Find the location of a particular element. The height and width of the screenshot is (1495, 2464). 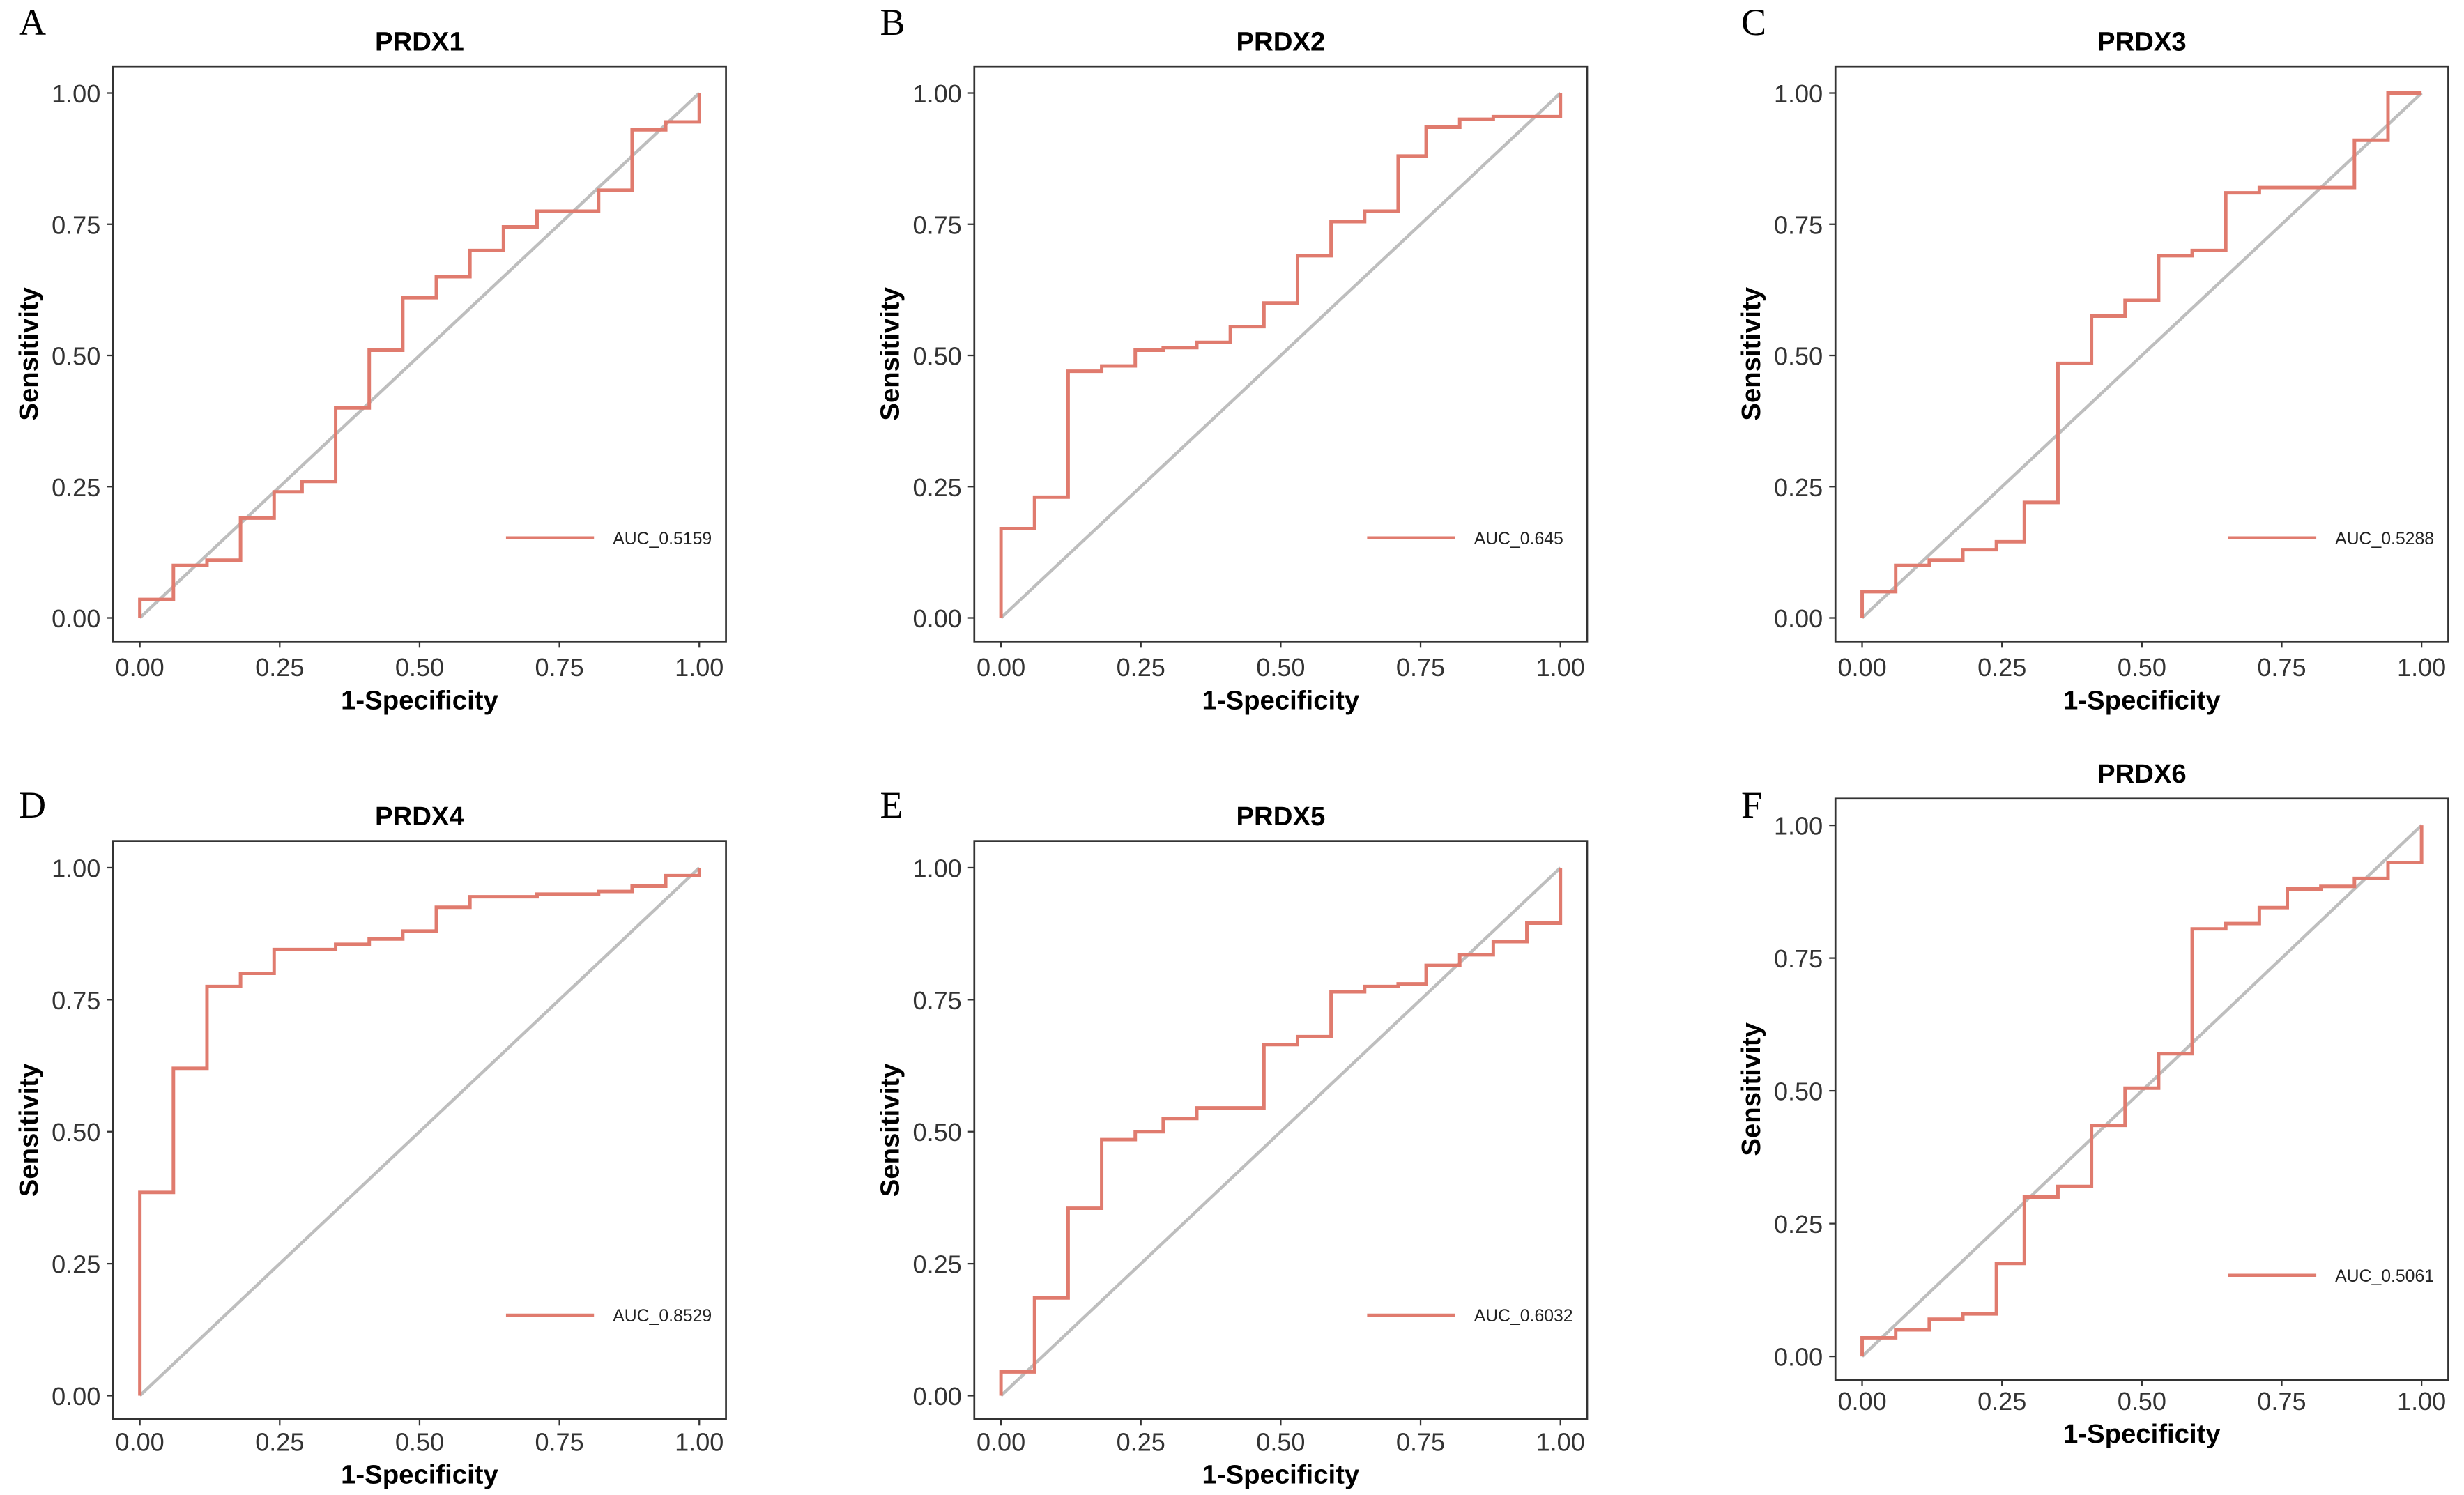

chart-title: PRDX1 is located at coordinates (419, 42).